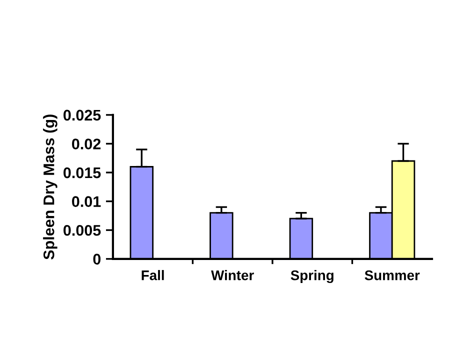 Image resolution: width=450 pixels, height=338 pixels. What do you see at coordinates (86, 144) in the screenshot?
I see `y-tick-label: 0.02` at bounding box center [86, 144].